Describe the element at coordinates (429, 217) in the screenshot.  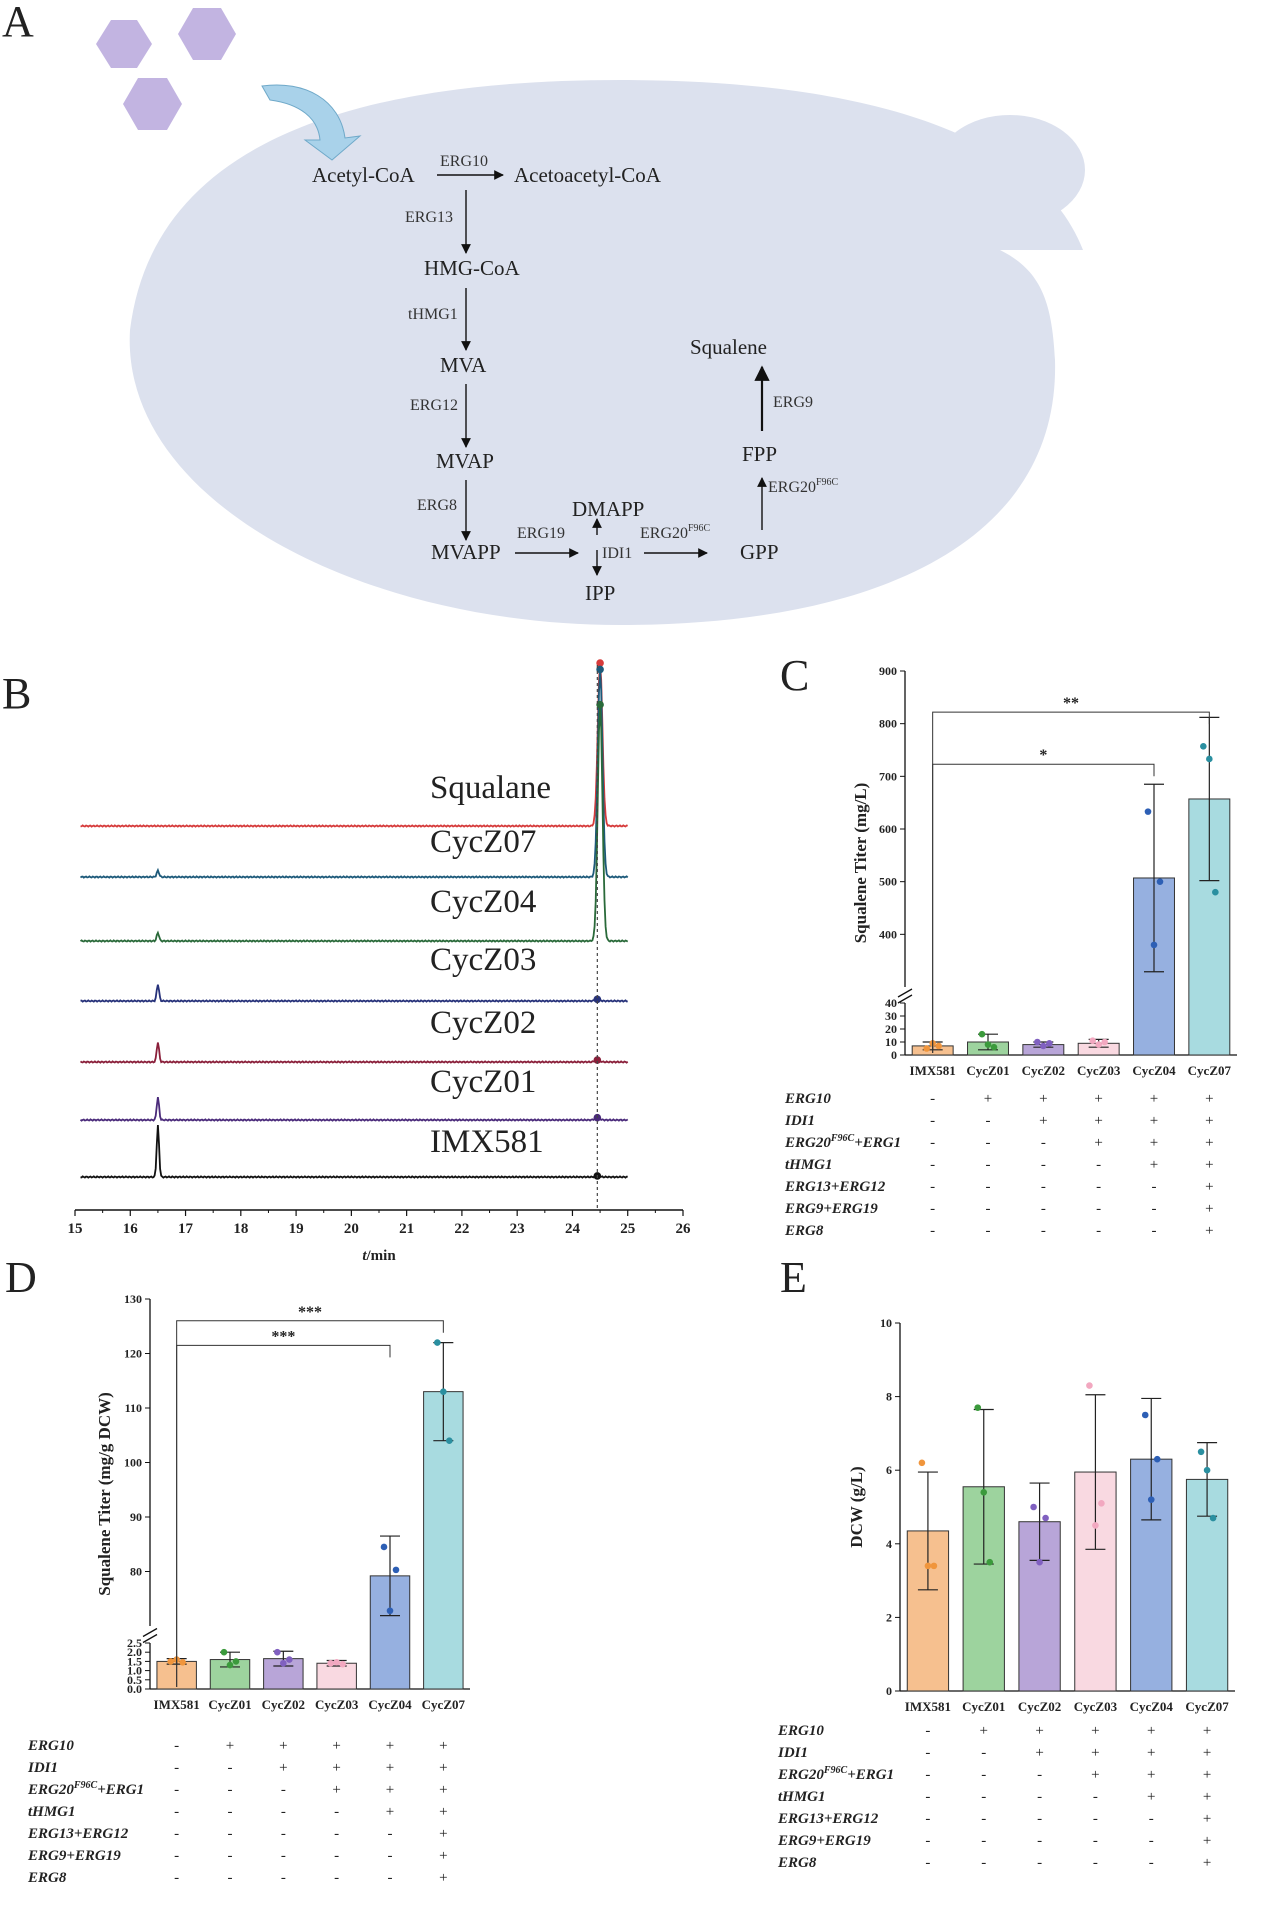
I see `enzyme-erg13: ERG13` at that location.